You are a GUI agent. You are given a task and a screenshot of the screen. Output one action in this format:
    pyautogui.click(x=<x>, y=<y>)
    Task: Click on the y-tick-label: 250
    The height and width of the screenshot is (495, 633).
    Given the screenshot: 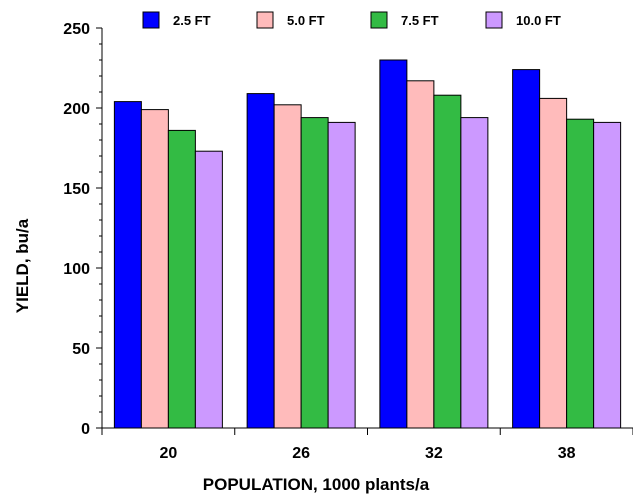 What is the action you would take?
    pyautogui.click(x=76, y=29)
    